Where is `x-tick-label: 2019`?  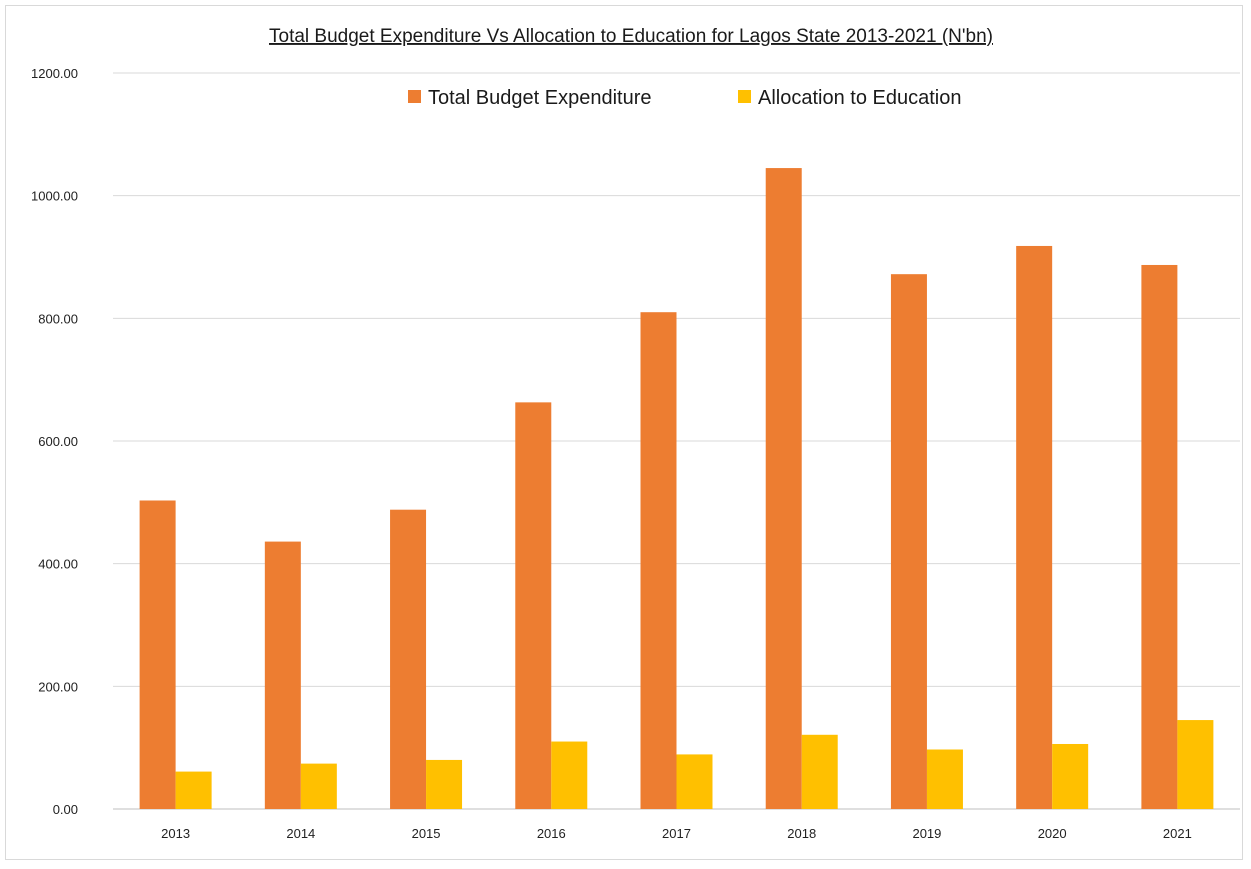
x-tick-label: 2019 is located at coordinates (926, 833).